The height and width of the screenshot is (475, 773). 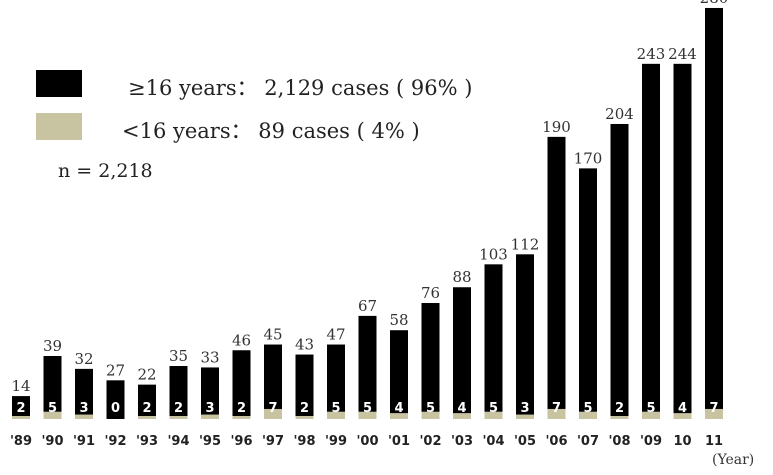 I want to click on value-label-adult-90: 39, so click(x=52, y=346).